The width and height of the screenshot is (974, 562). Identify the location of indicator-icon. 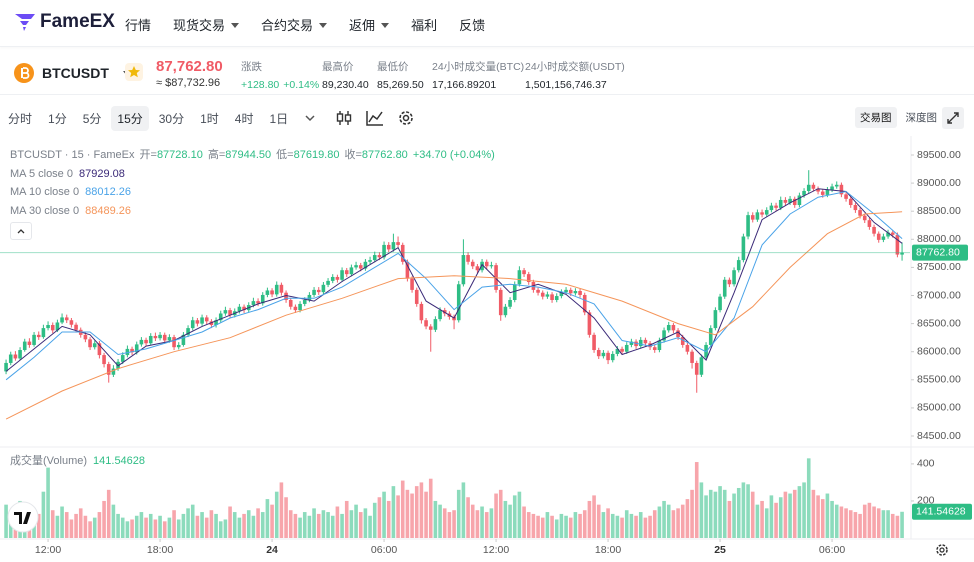
(375, 118).